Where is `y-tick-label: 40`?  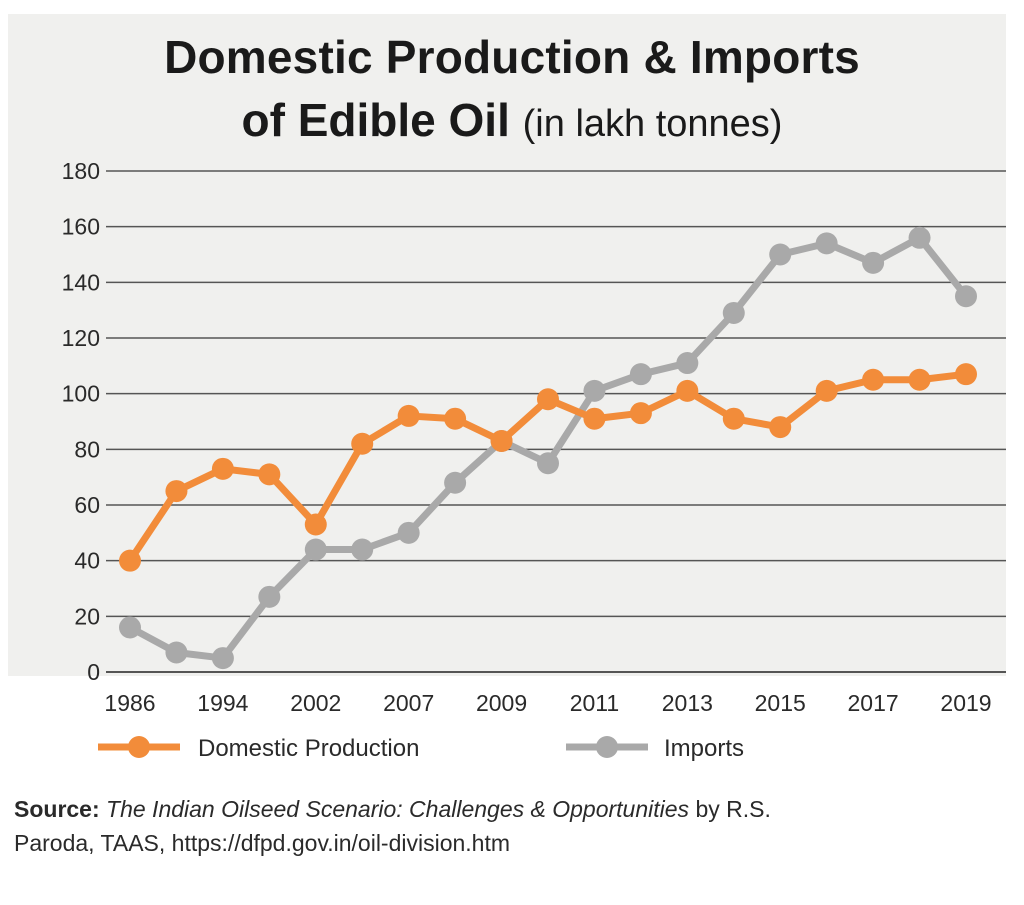
y-tick-label: 40 is located at coordinates (87, 561).